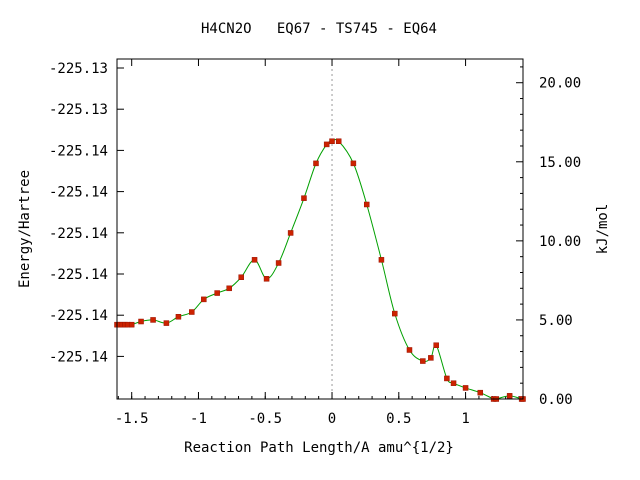 The image size is (640, 480). What do you see at coordinates (560, 84) in the screenshot?
I see `y-right-tick-label: 20.00` at bounding box center [560, 84].